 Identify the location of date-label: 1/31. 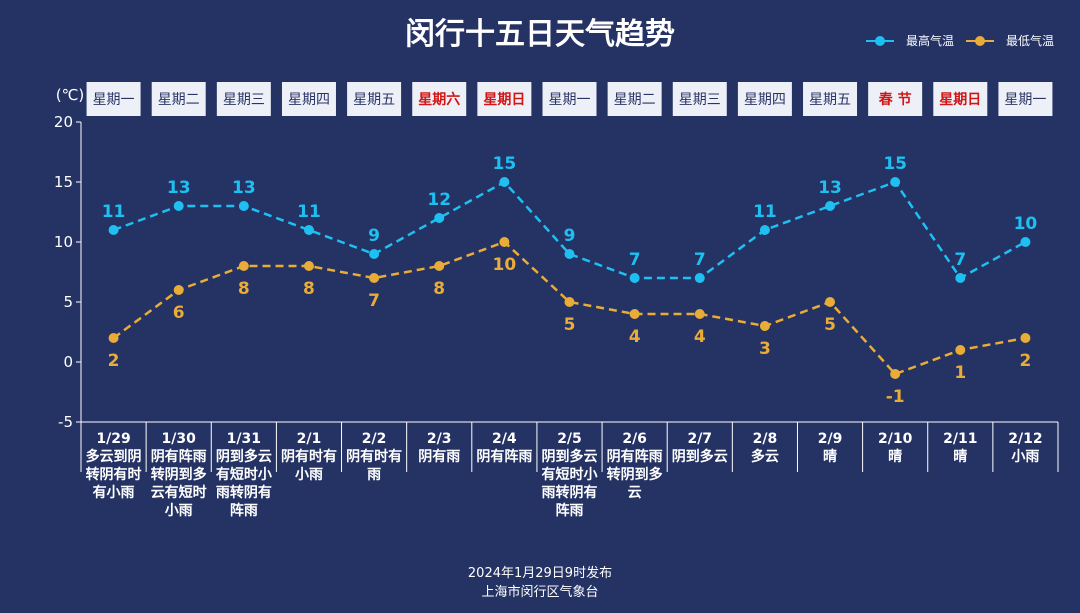
(244, 439).